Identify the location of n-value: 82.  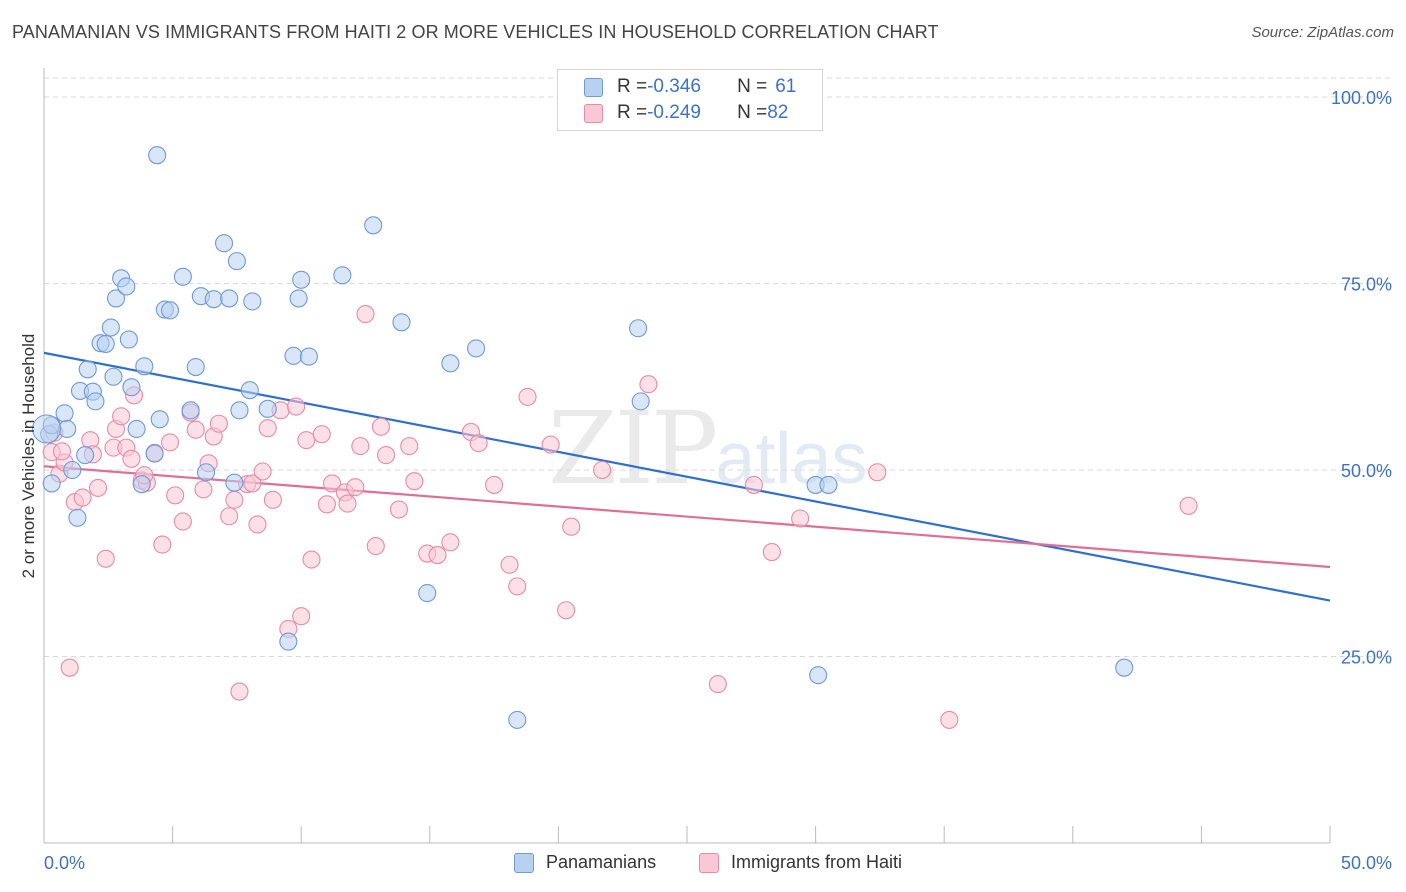
(778, 112).